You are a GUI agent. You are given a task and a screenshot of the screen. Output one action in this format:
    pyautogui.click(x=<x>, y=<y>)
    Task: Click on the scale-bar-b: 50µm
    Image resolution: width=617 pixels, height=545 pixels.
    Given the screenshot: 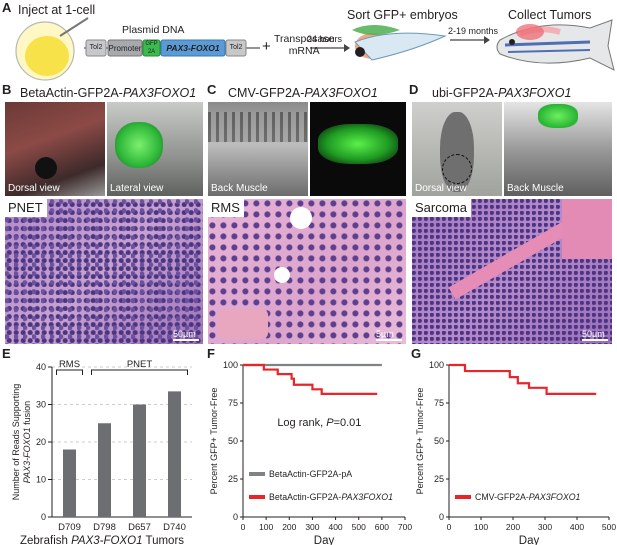 What is the action you would take?
    pyautogui.click(x=186, y=335)
    